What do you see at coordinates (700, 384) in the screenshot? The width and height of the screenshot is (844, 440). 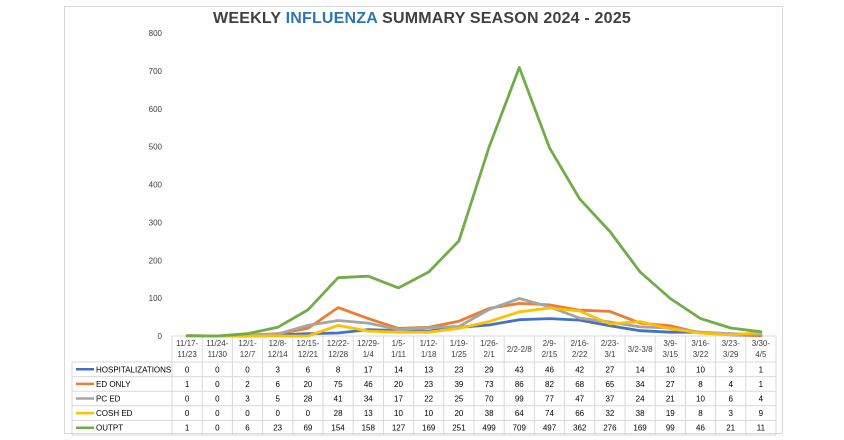 I see `data-label: 8` at bounding box center [700, 384].